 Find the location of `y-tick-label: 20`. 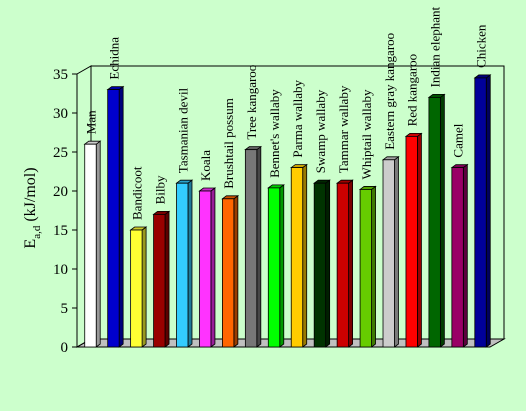

y-tick-label: 20 is located at coordinates (60, 192).